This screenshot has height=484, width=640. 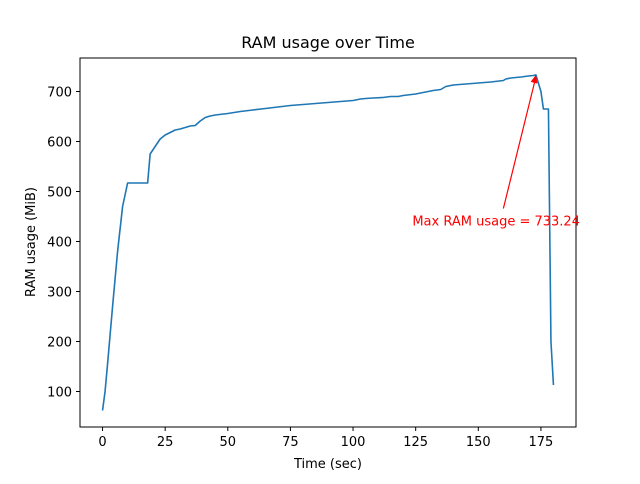 What do you see at coordinates (228, 442) in the screenshot?
I see `x-tick-label: 50` at bounding box center [228, 442].